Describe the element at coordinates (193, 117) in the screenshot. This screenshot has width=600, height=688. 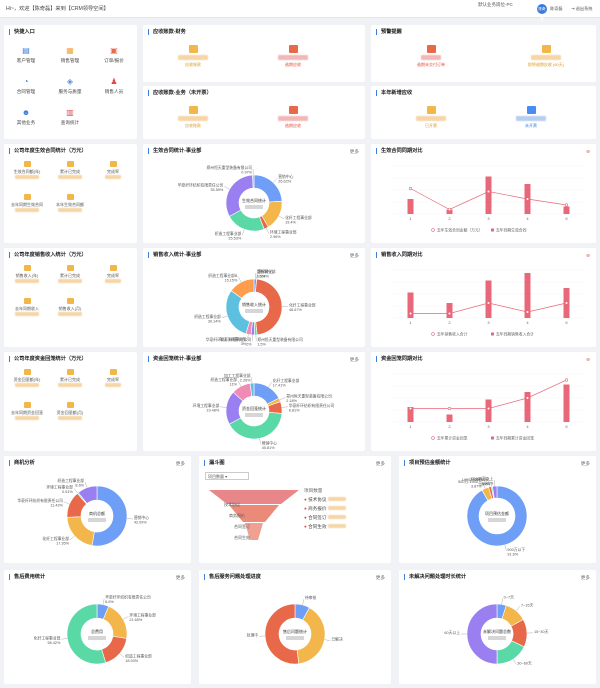
I see `receivable-business-stat: 应收账款` at that location.